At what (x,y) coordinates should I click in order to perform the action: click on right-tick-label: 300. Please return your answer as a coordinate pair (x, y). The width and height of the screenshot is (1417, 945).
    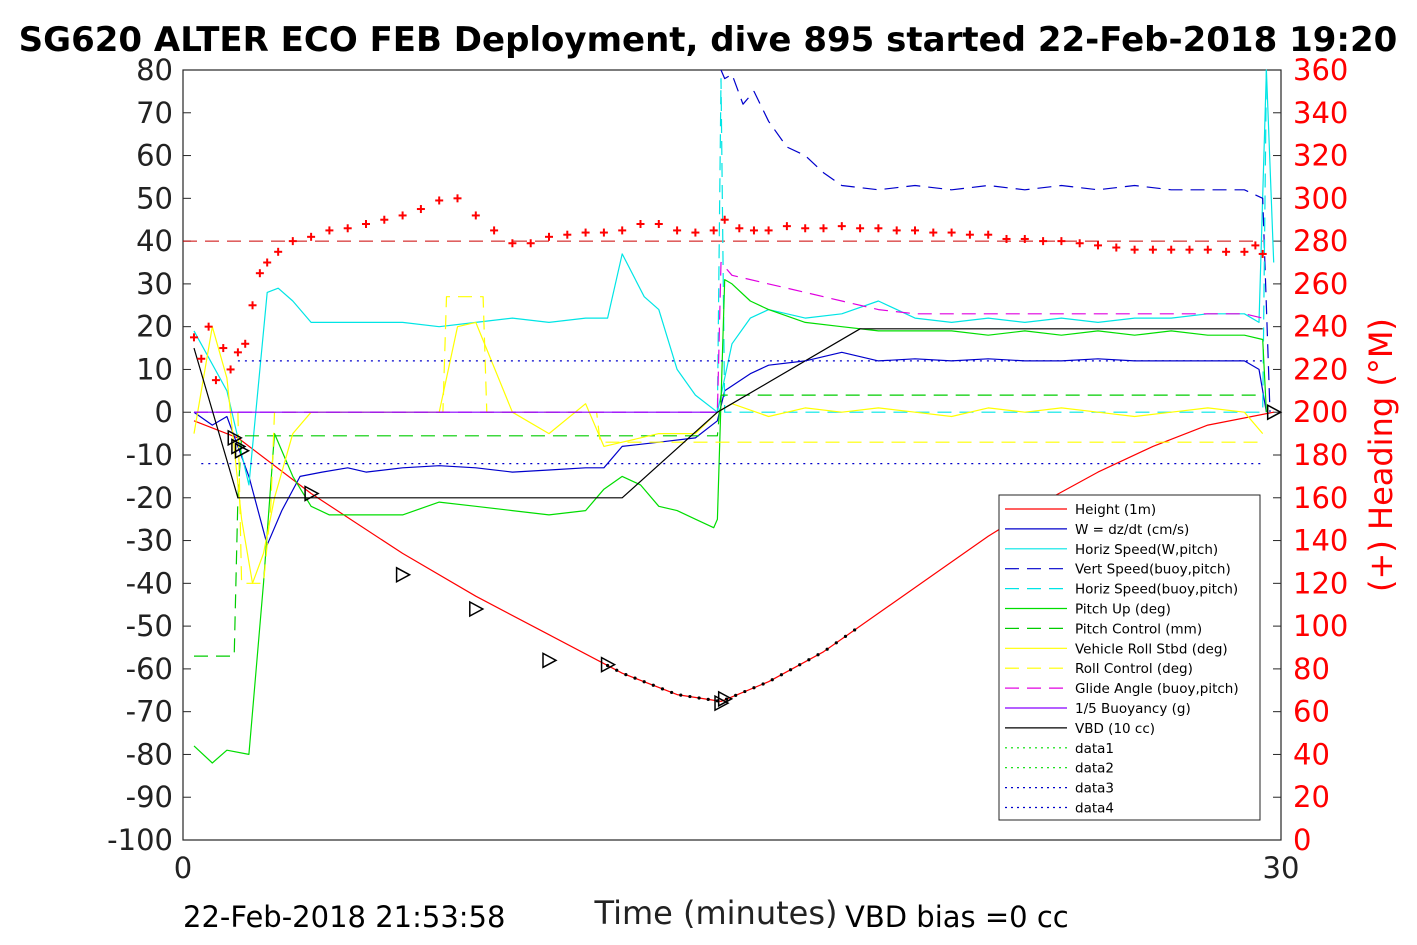
    Looking at the image, I should click on (1320, 198).